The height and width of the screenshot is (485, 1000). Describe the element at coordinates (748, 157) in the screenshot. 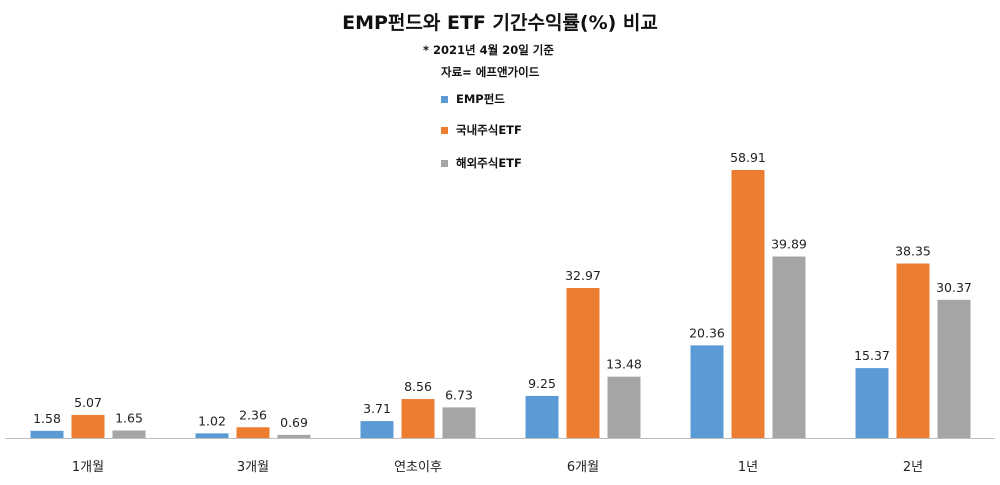

I see `data-label: 58.91` at that location.